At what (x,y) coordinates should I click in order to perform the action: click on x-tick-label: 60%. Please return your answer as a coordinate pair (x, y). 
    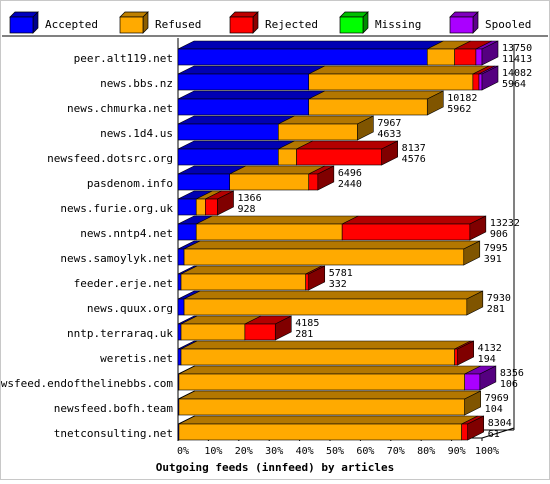
    Looking at the image, I should click on (365, 451).